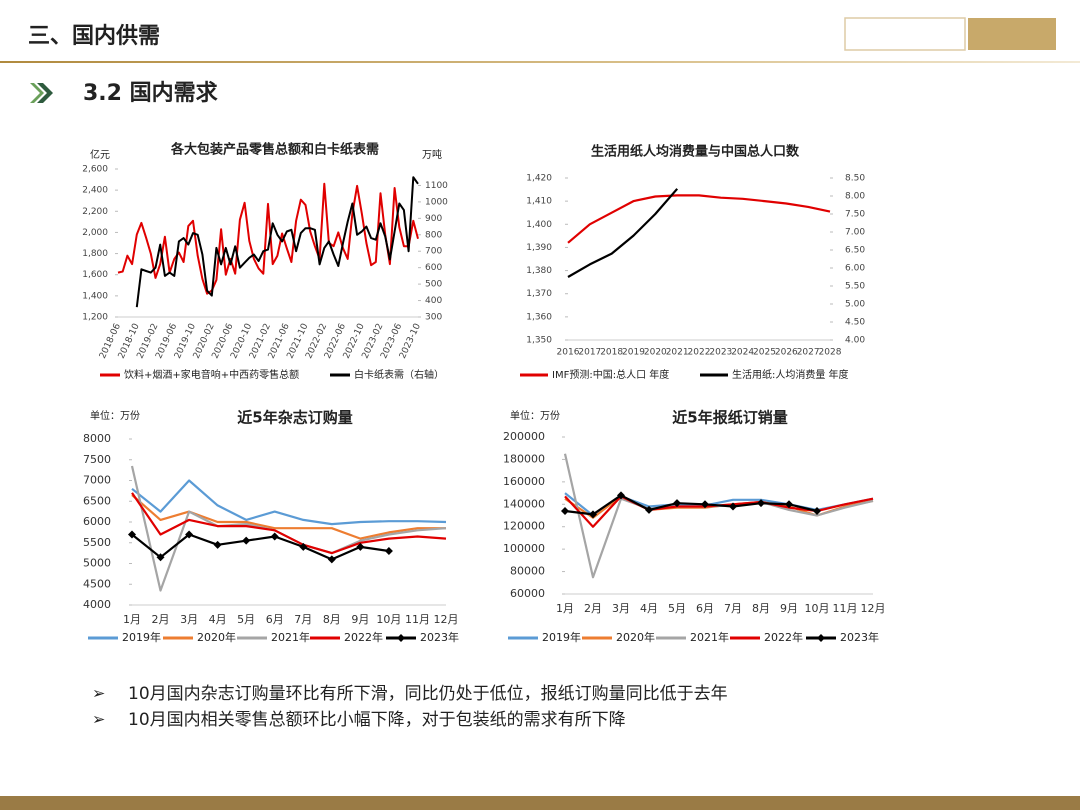 This screenshot has width=1080, height=810. What do you see at coordinates (790, 374) in the screenshot?
I see `legend-label: 生活用纸:人均消费量 年度` at bounding box center [790, 374].